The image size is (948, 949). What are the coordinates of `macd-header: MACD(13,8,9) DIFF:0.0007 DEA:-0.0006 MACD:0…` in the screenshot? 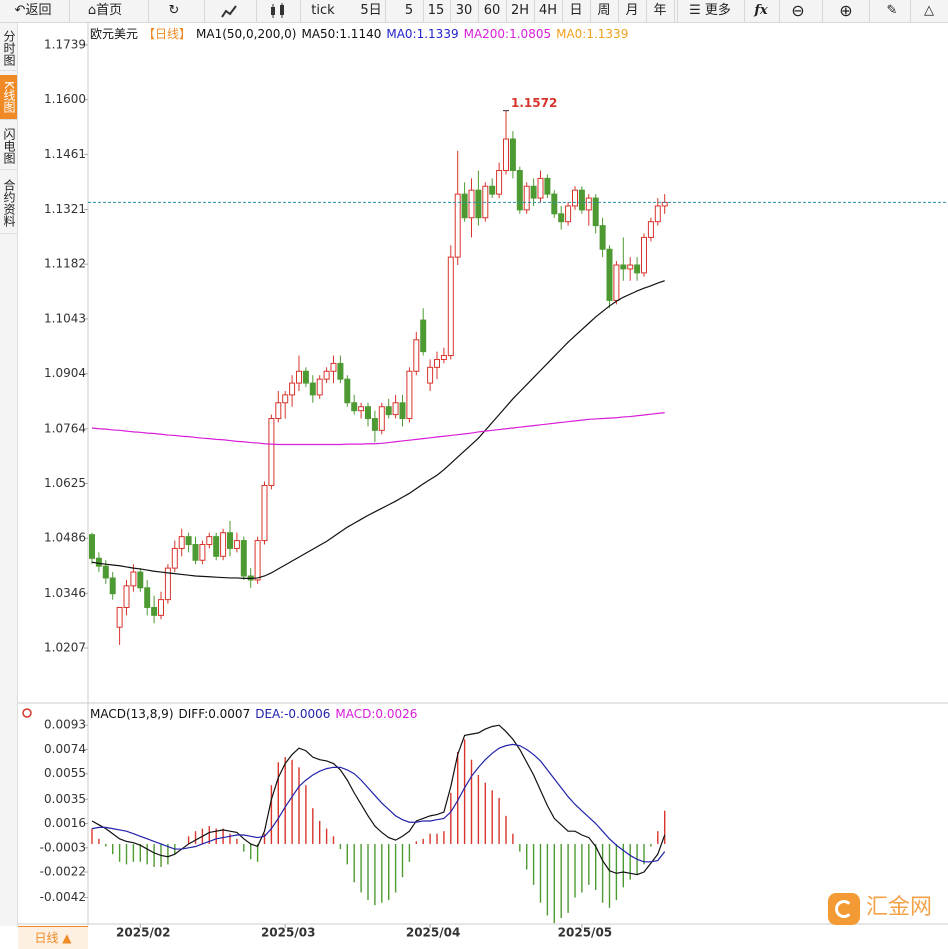 It's located at (256, 714).